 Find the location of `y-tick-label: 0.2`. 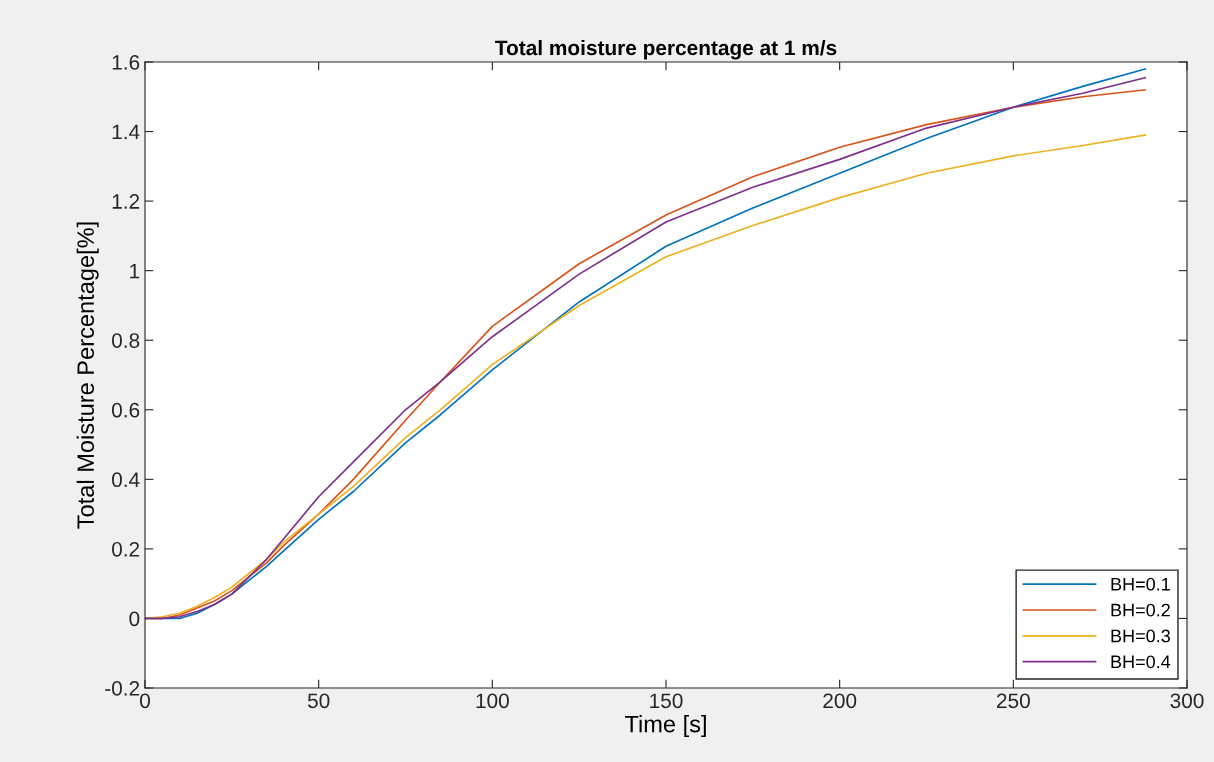

y-tick-label: 0.2 is located at coordinates (125, 549).